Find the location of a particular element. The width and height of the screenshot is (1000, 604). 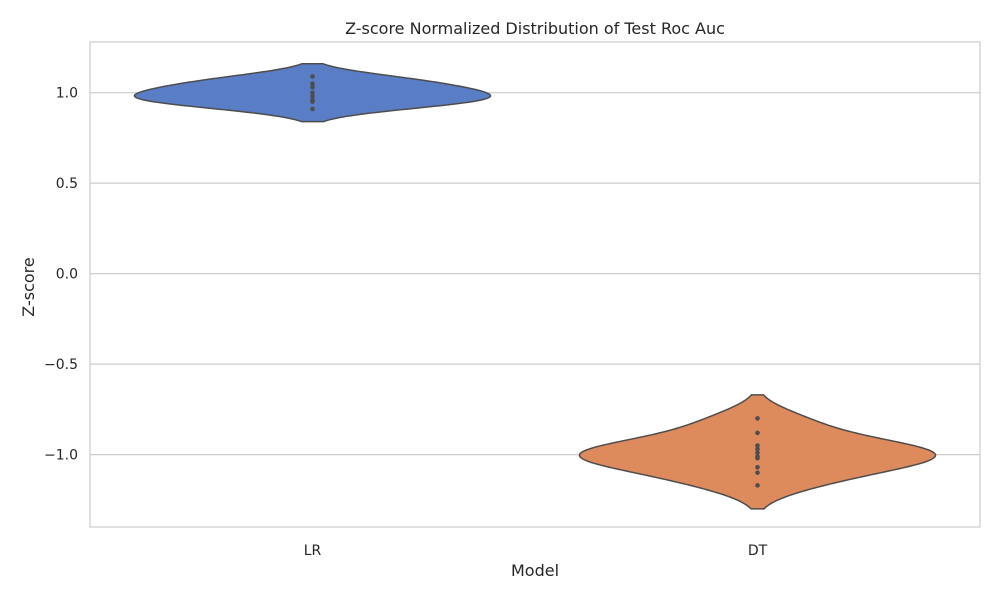

y-tick-label: 0.0 is located at coordinates (67, 275).